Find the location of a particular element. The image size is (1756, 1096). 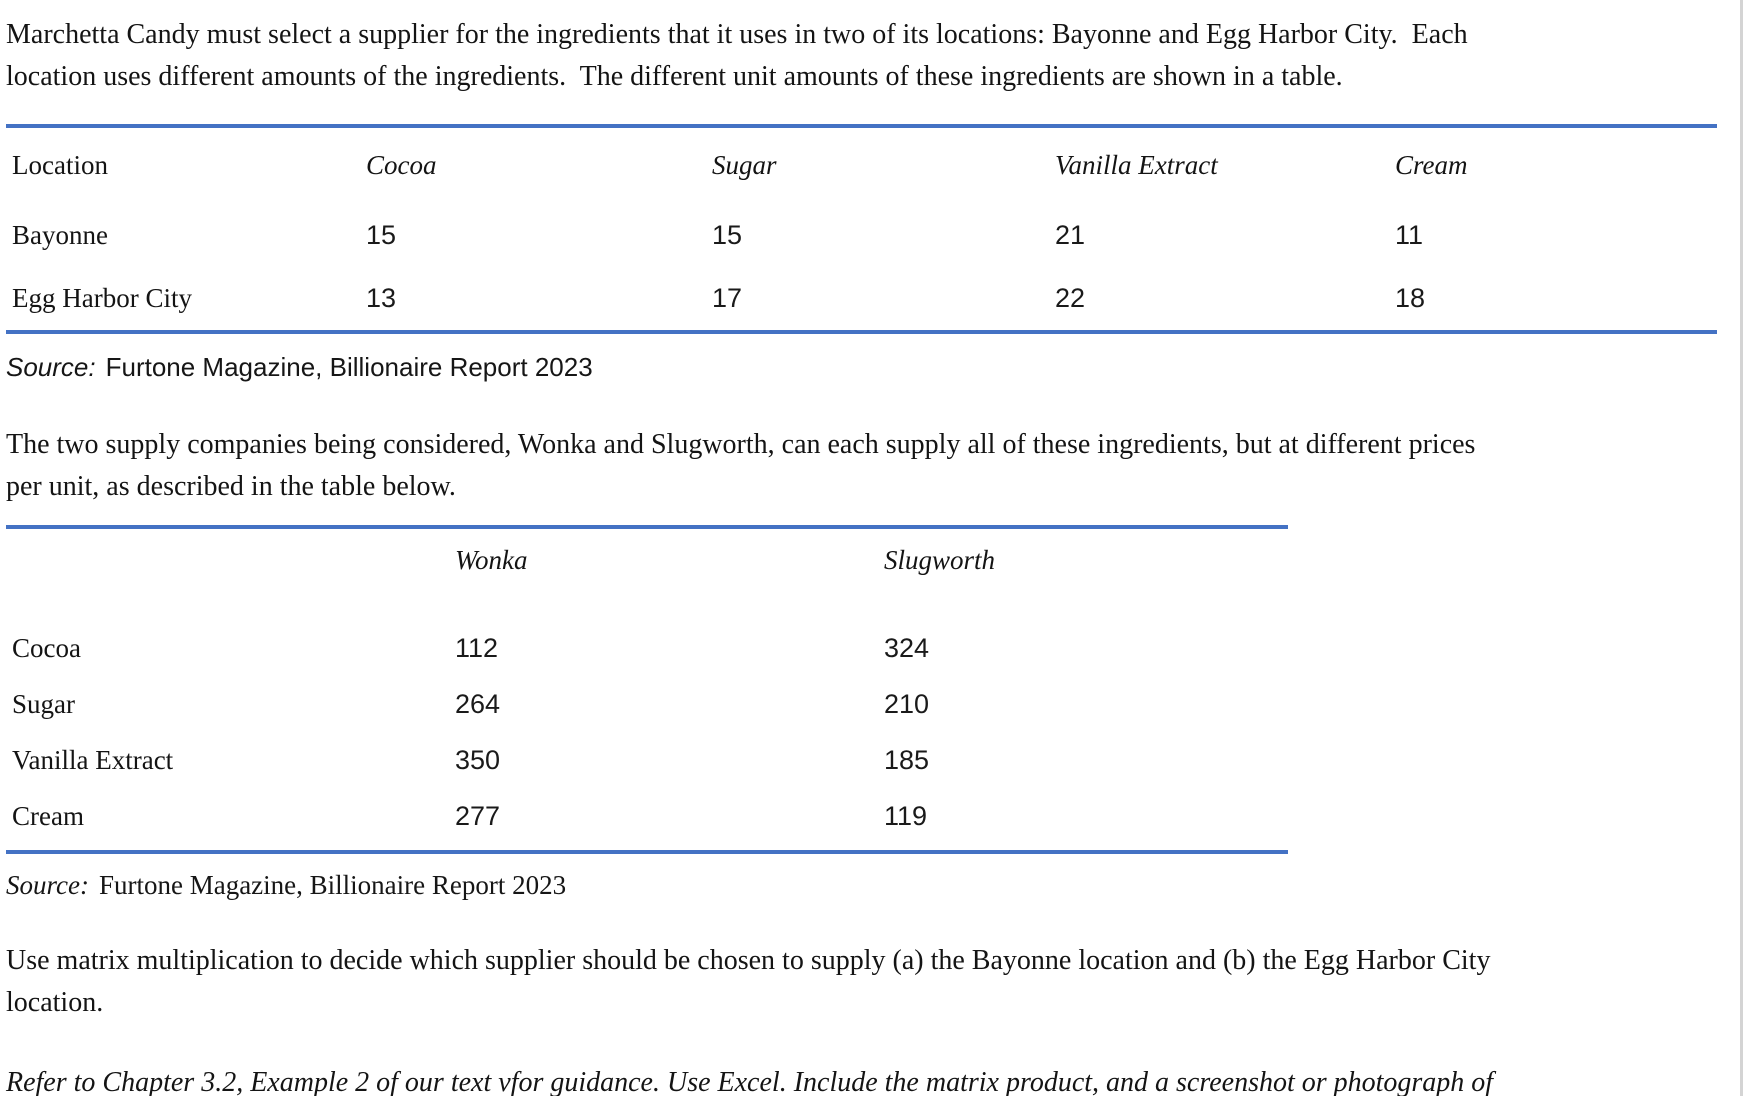

row-label-egg-harbor-city: Egg Harbor City is located at coordinates (102, 298).